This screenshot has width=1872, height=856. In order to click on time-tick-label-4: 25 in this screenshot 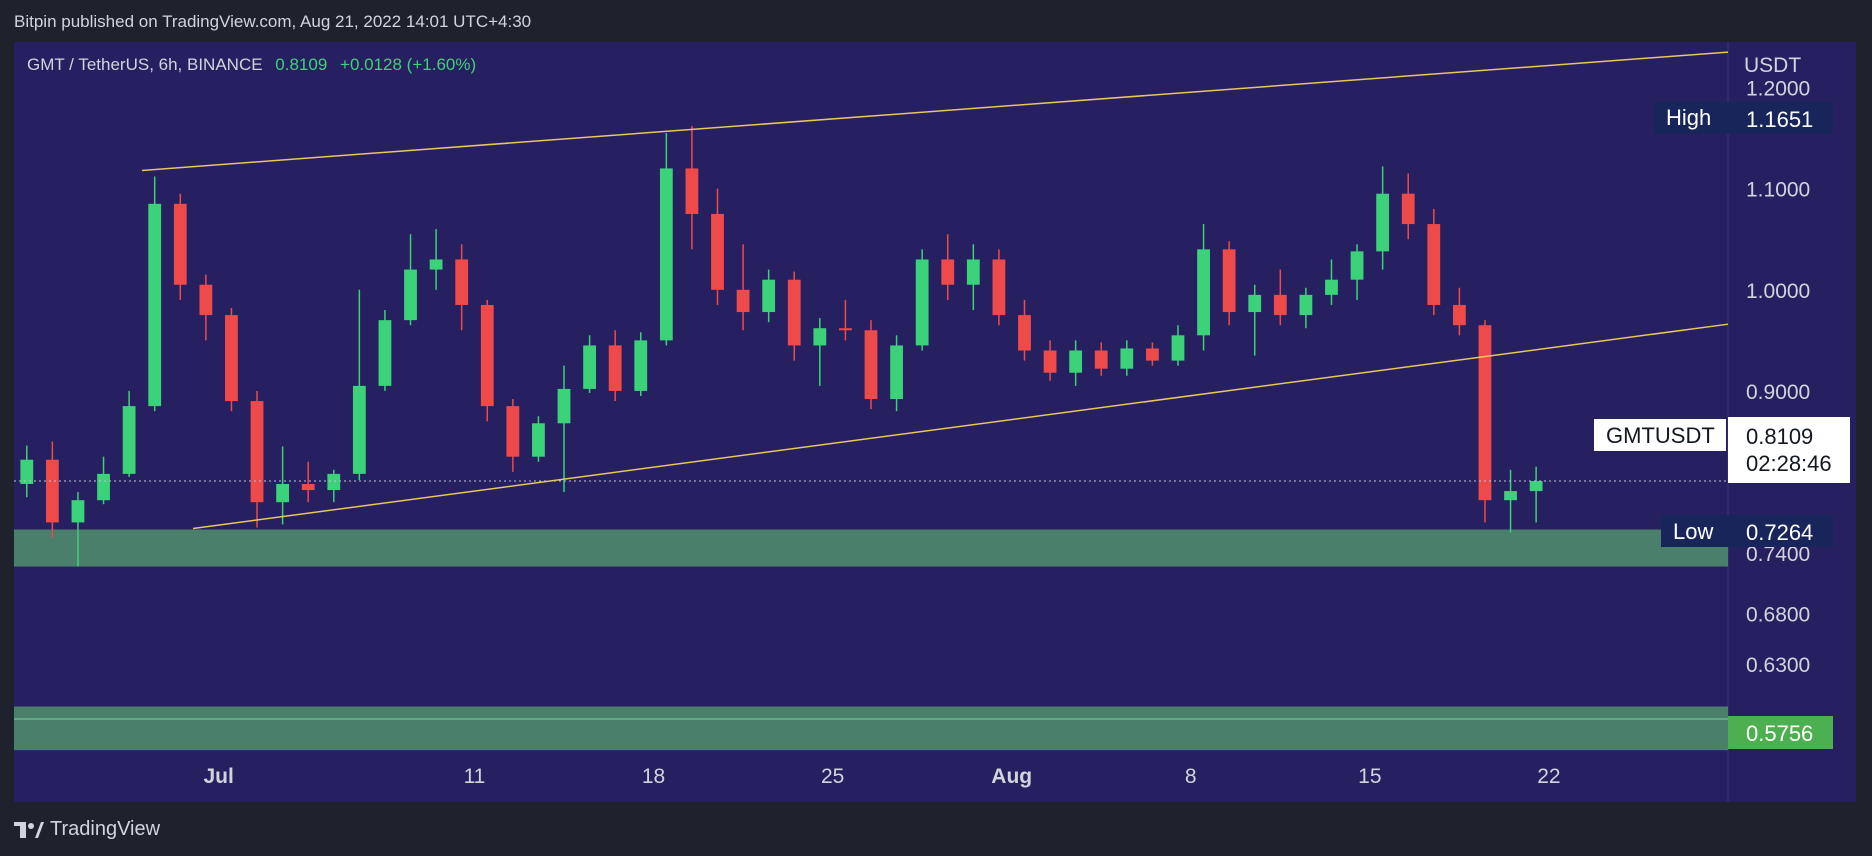, I will do `click(832, 776)`.